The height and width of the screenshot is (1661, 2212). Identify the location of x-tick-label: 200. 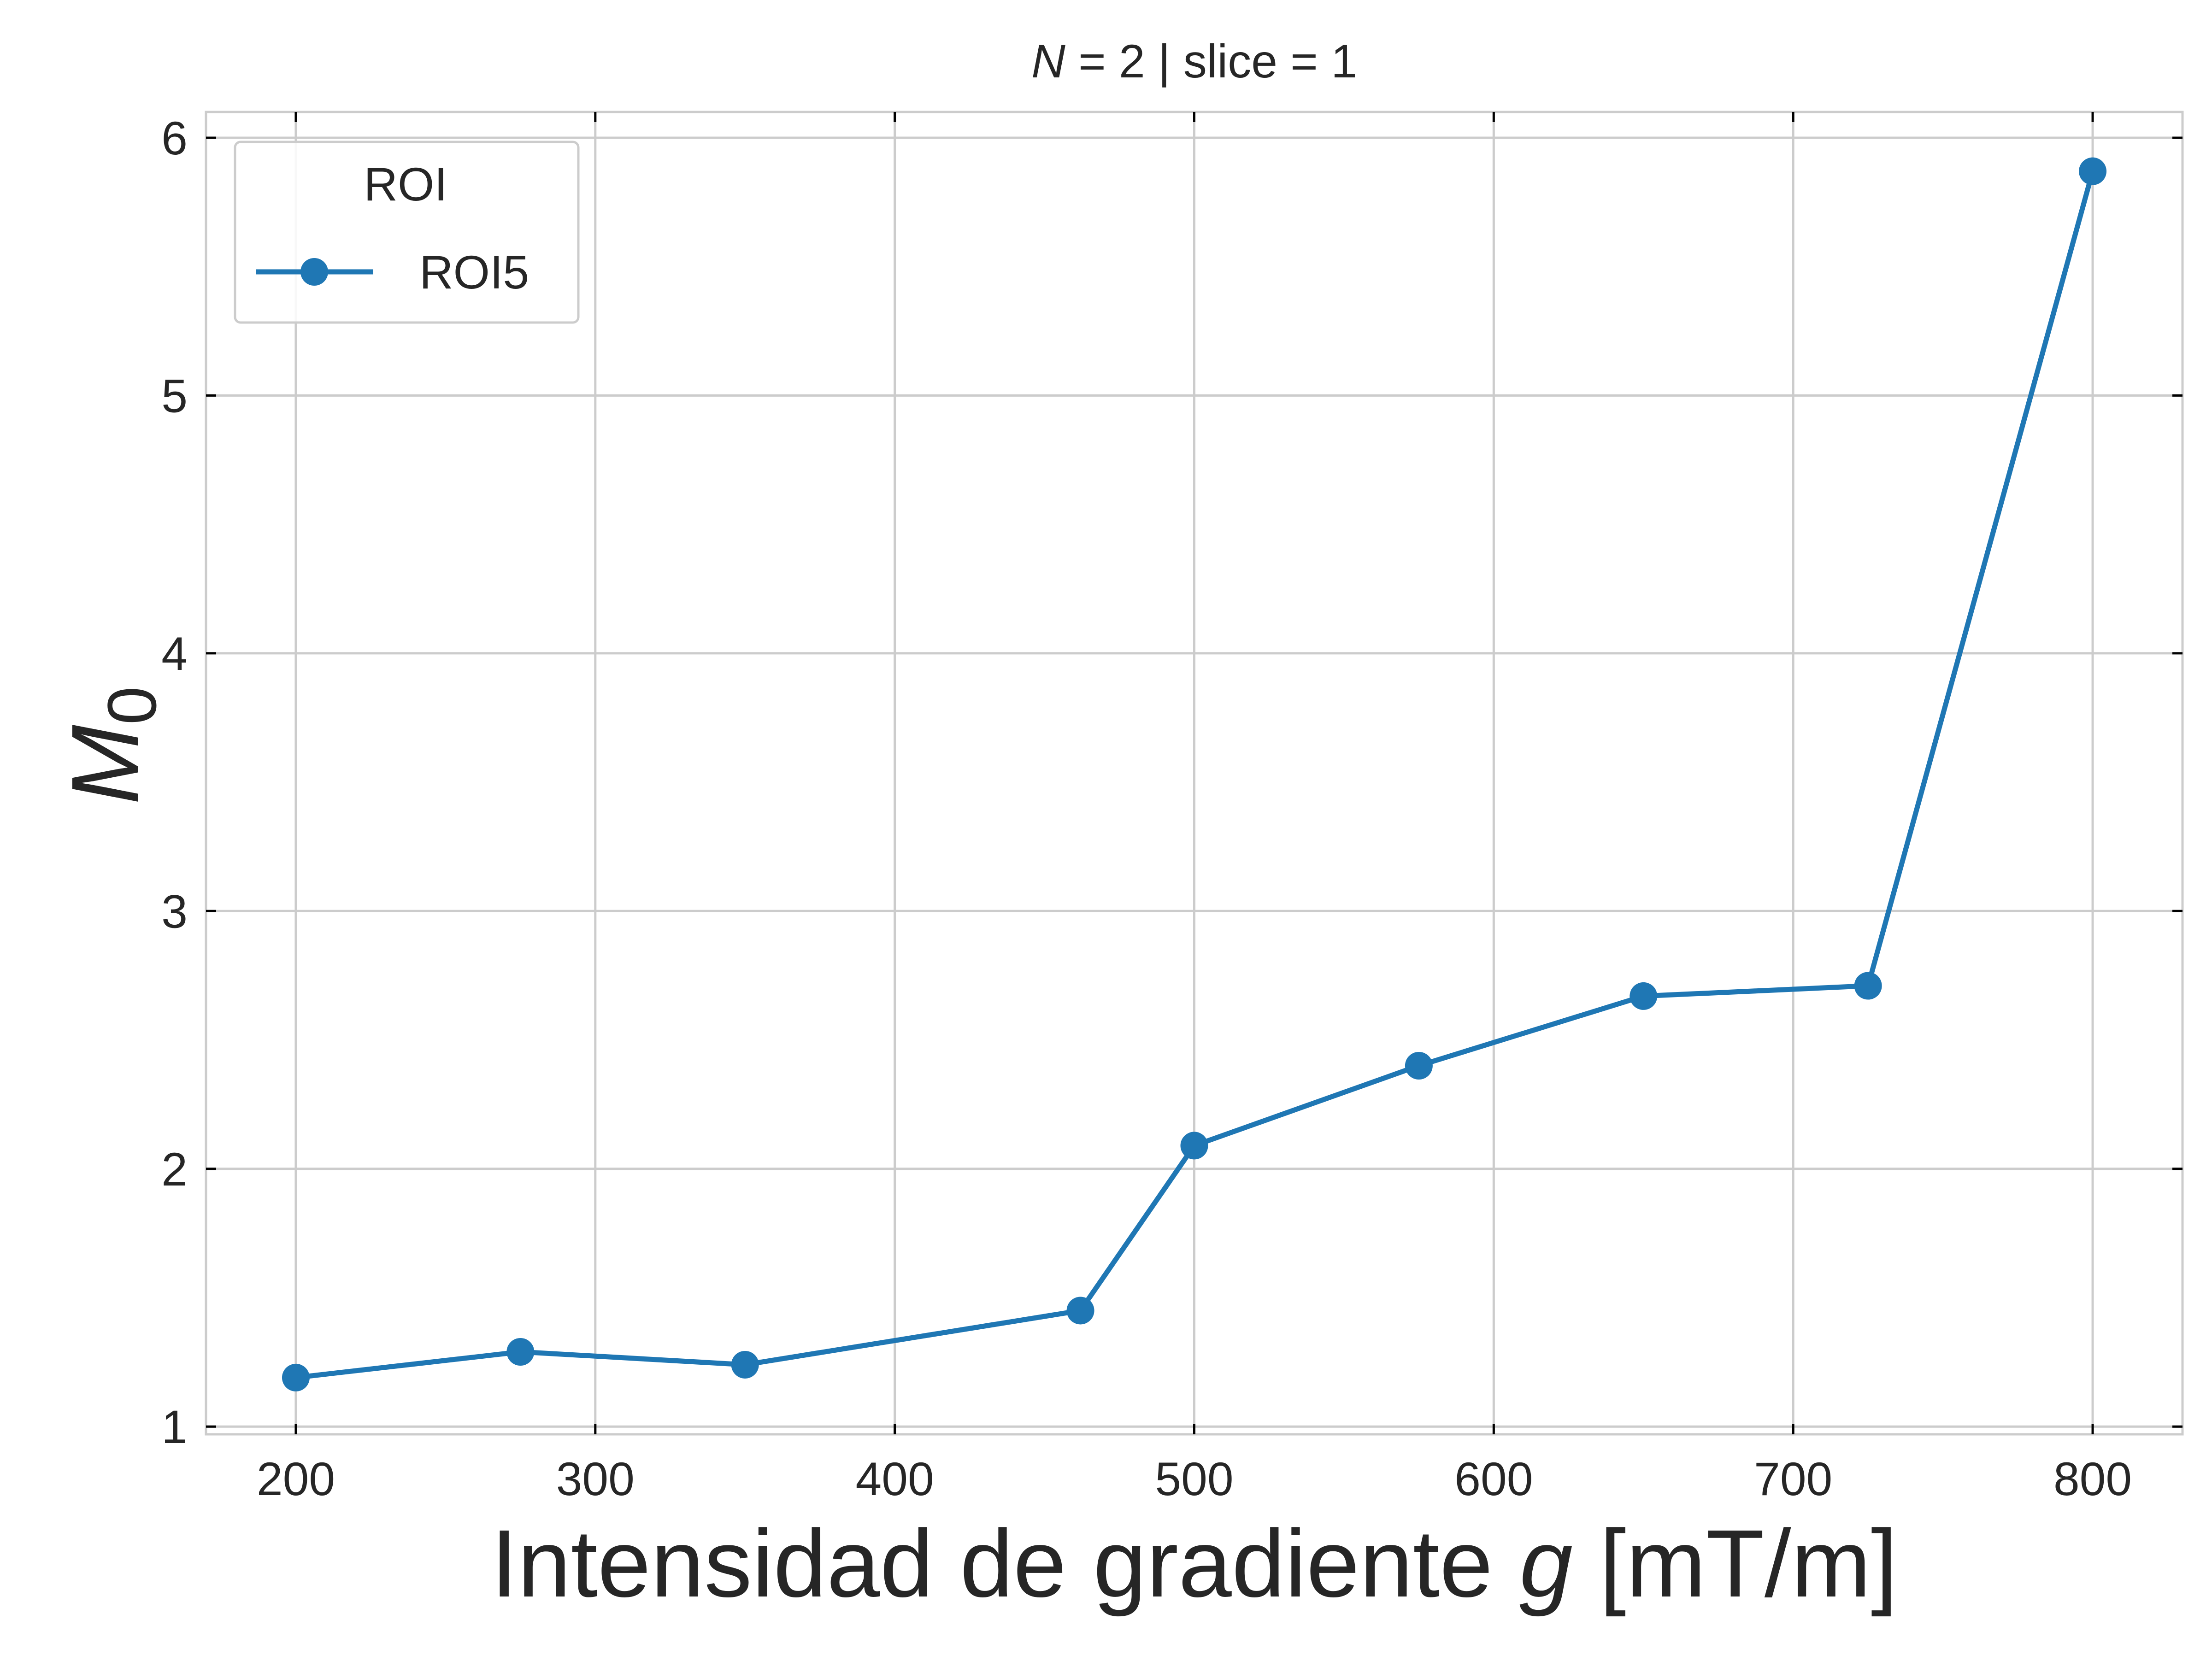
(296, 1479).